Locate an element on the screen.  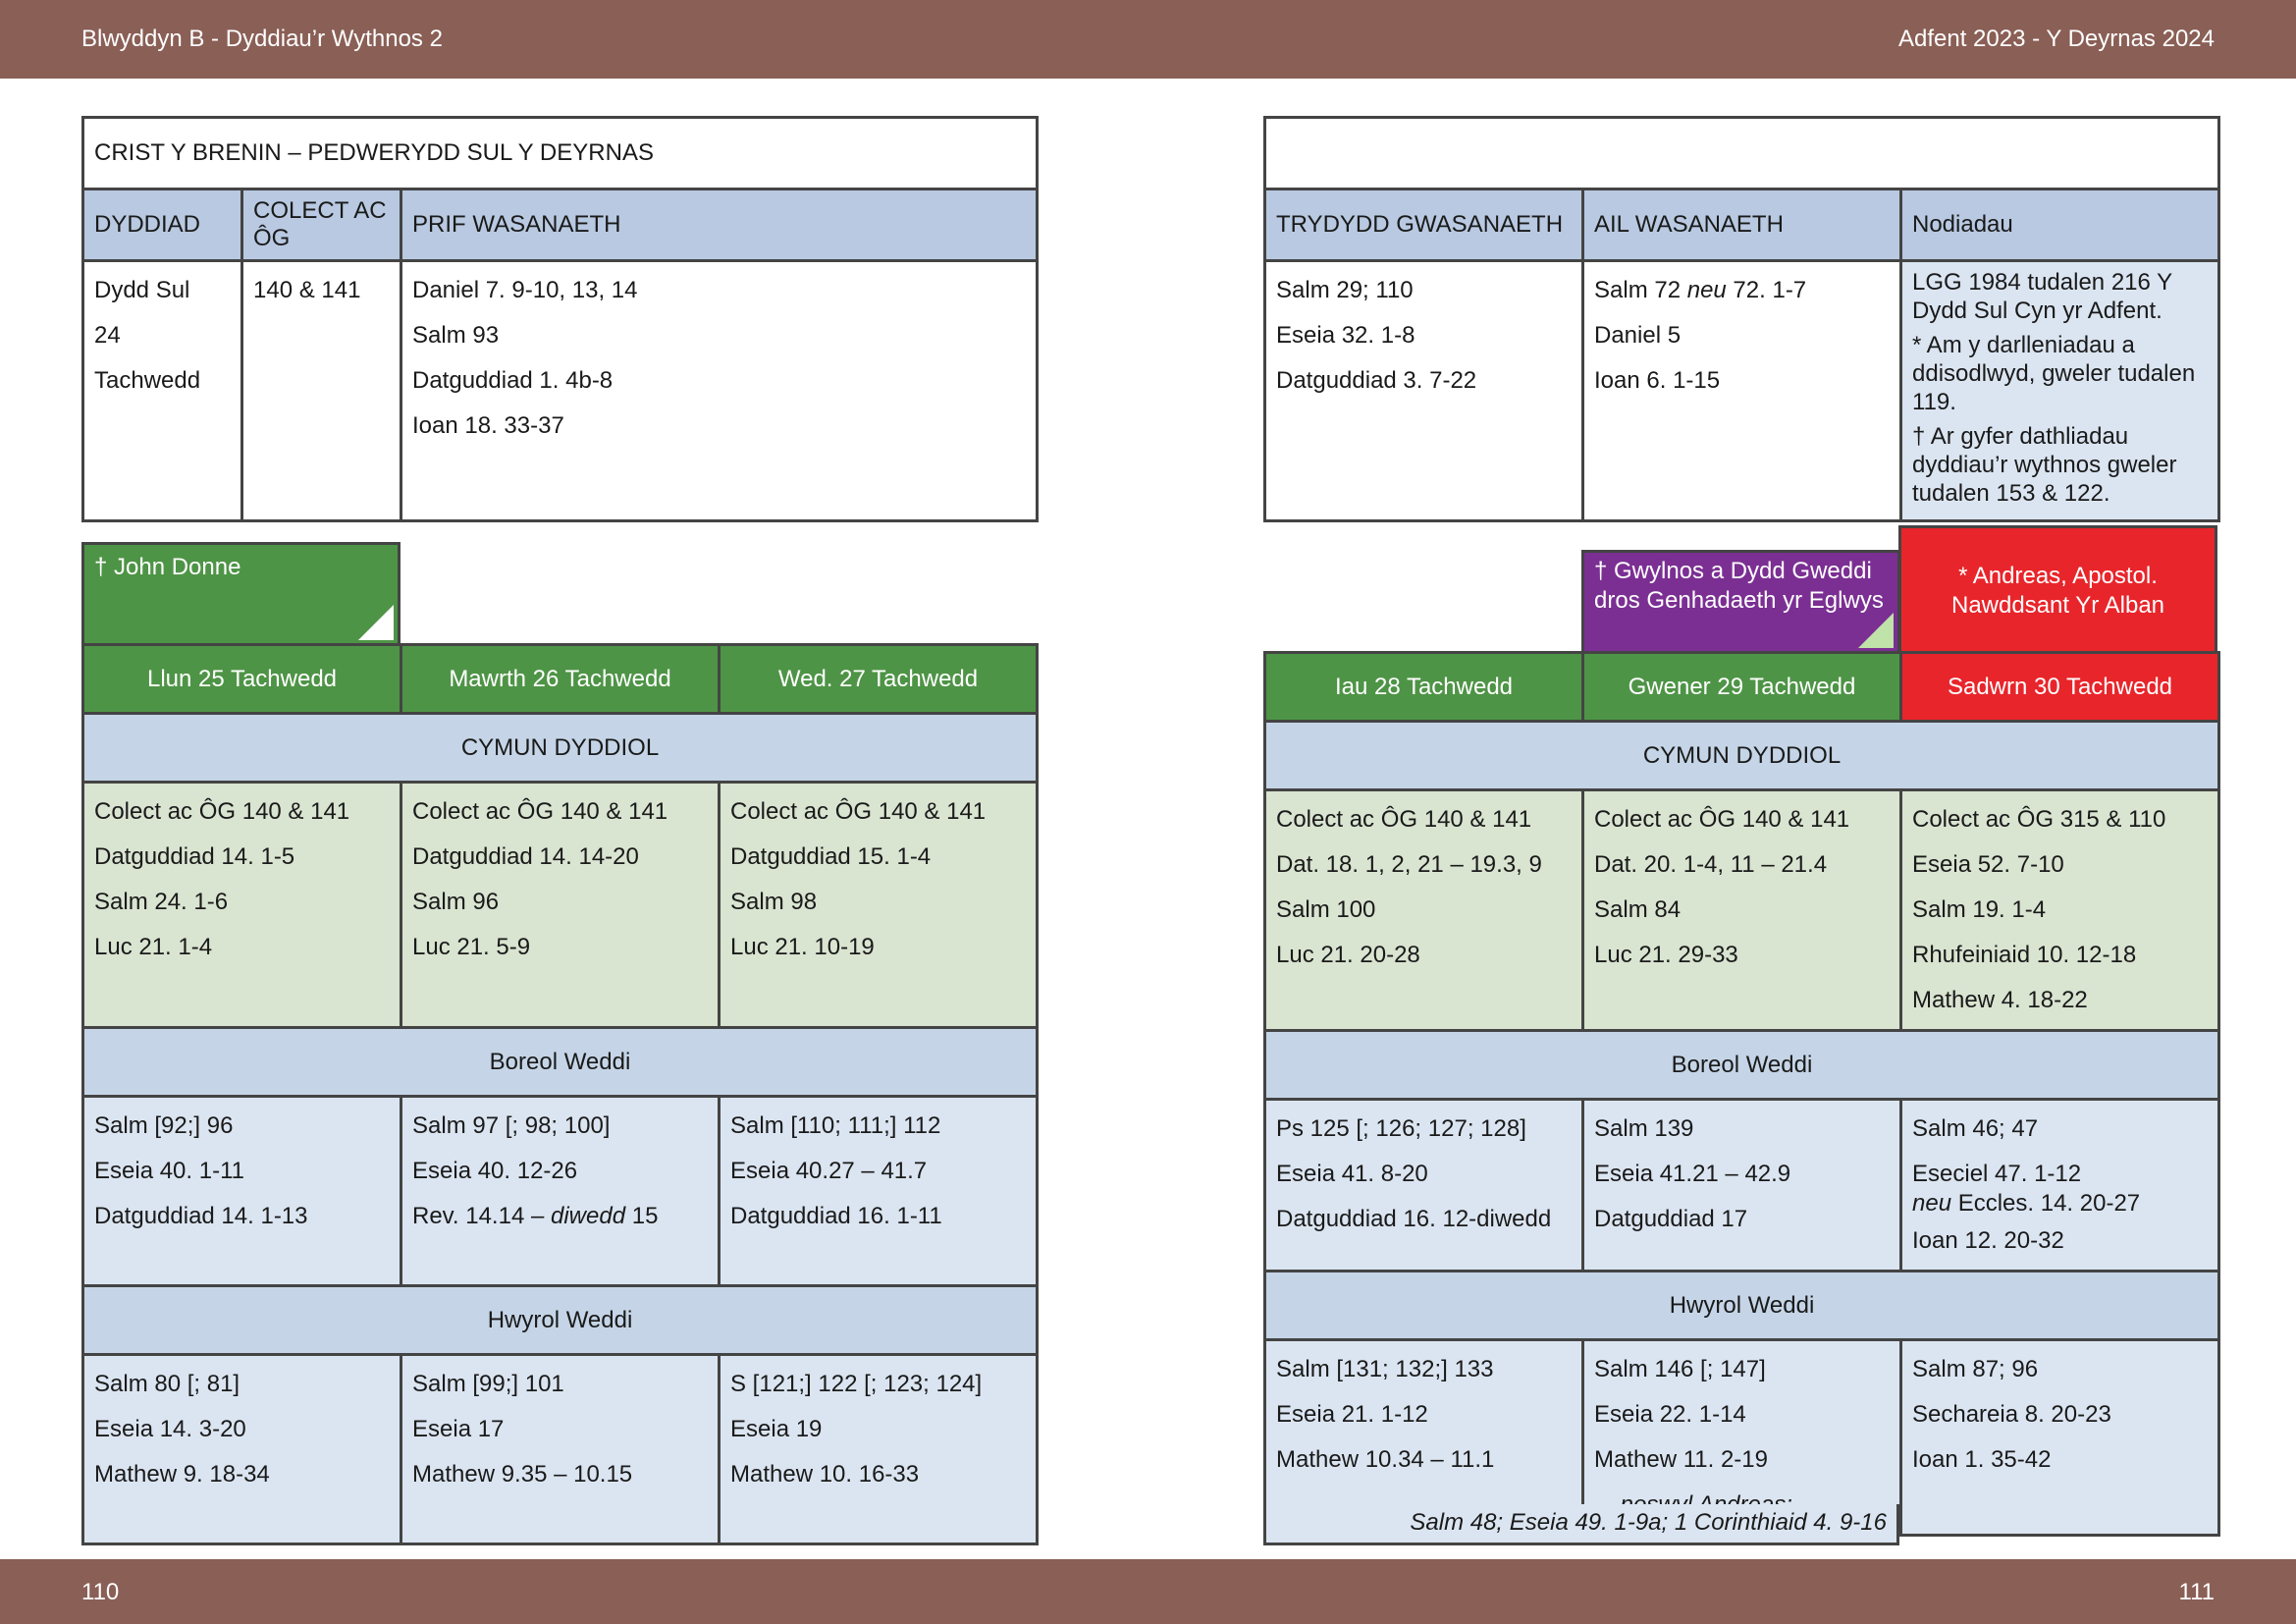
day-header: Iau 28 Tachwedd is located at coordinates (1423, 687).